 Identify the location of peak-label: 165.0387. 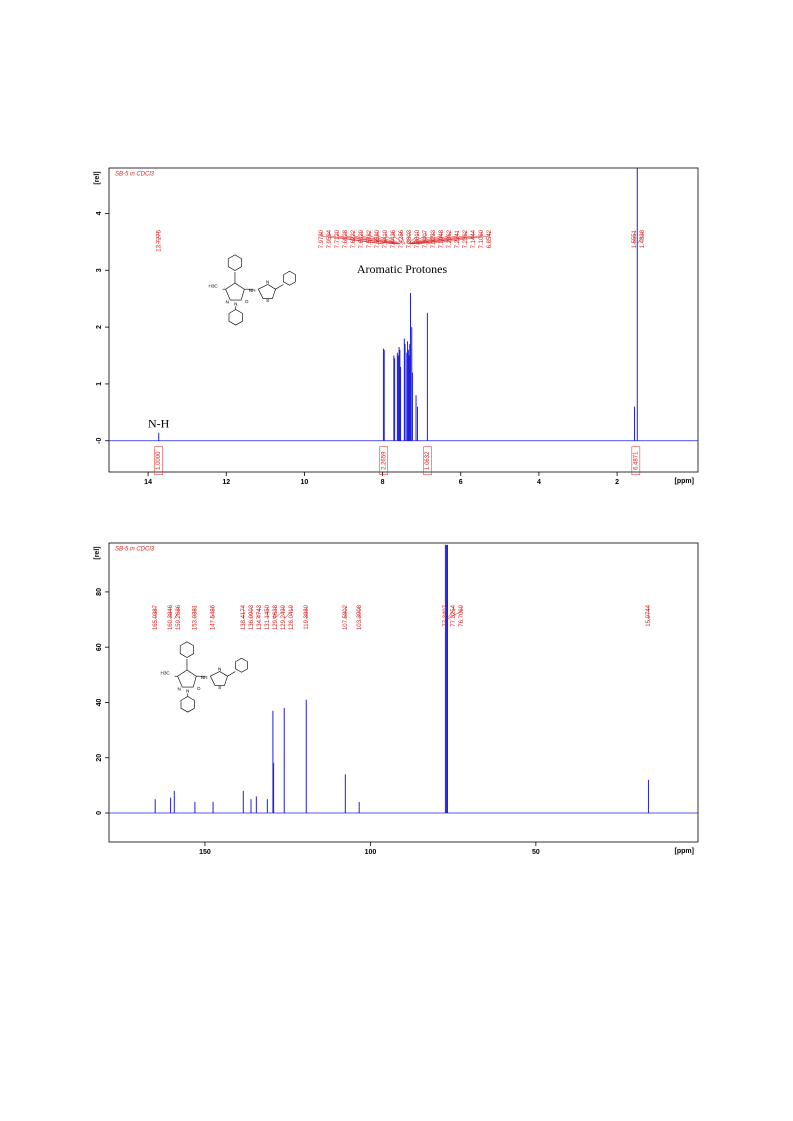
(156, 617).